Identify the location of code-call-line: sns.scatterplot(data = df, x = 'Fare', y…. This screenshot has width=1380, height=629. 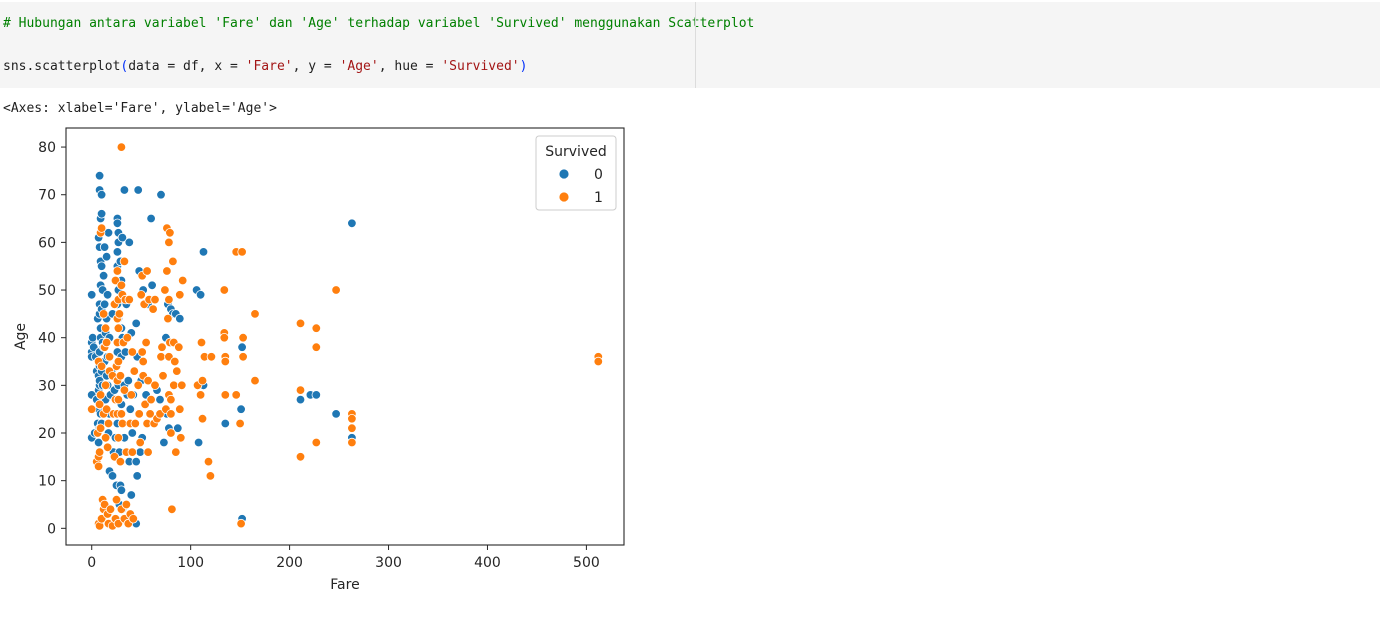
(265, 66).